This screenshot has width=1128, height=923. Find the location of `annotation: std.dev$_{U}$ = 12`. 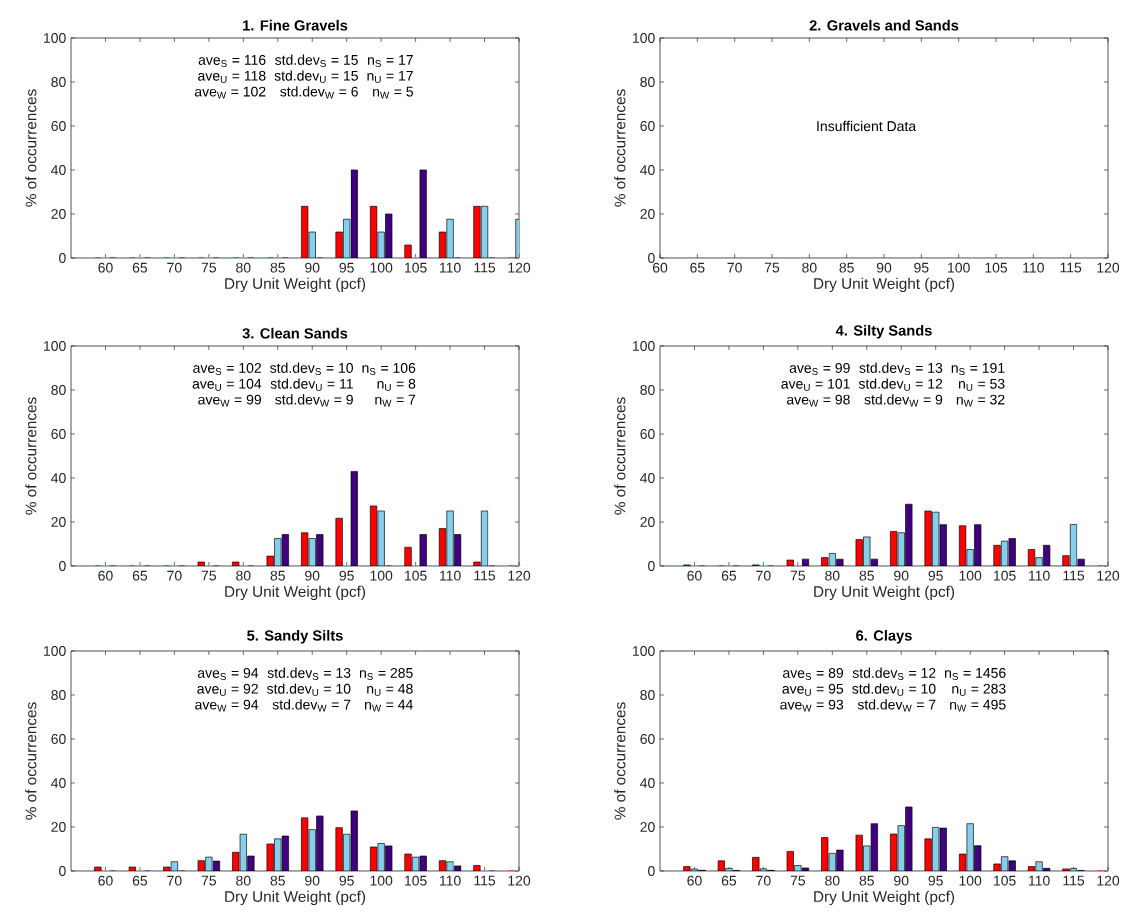

annotation: std.dev$_{U}$ = 12 is located at coordinates (900, 384).